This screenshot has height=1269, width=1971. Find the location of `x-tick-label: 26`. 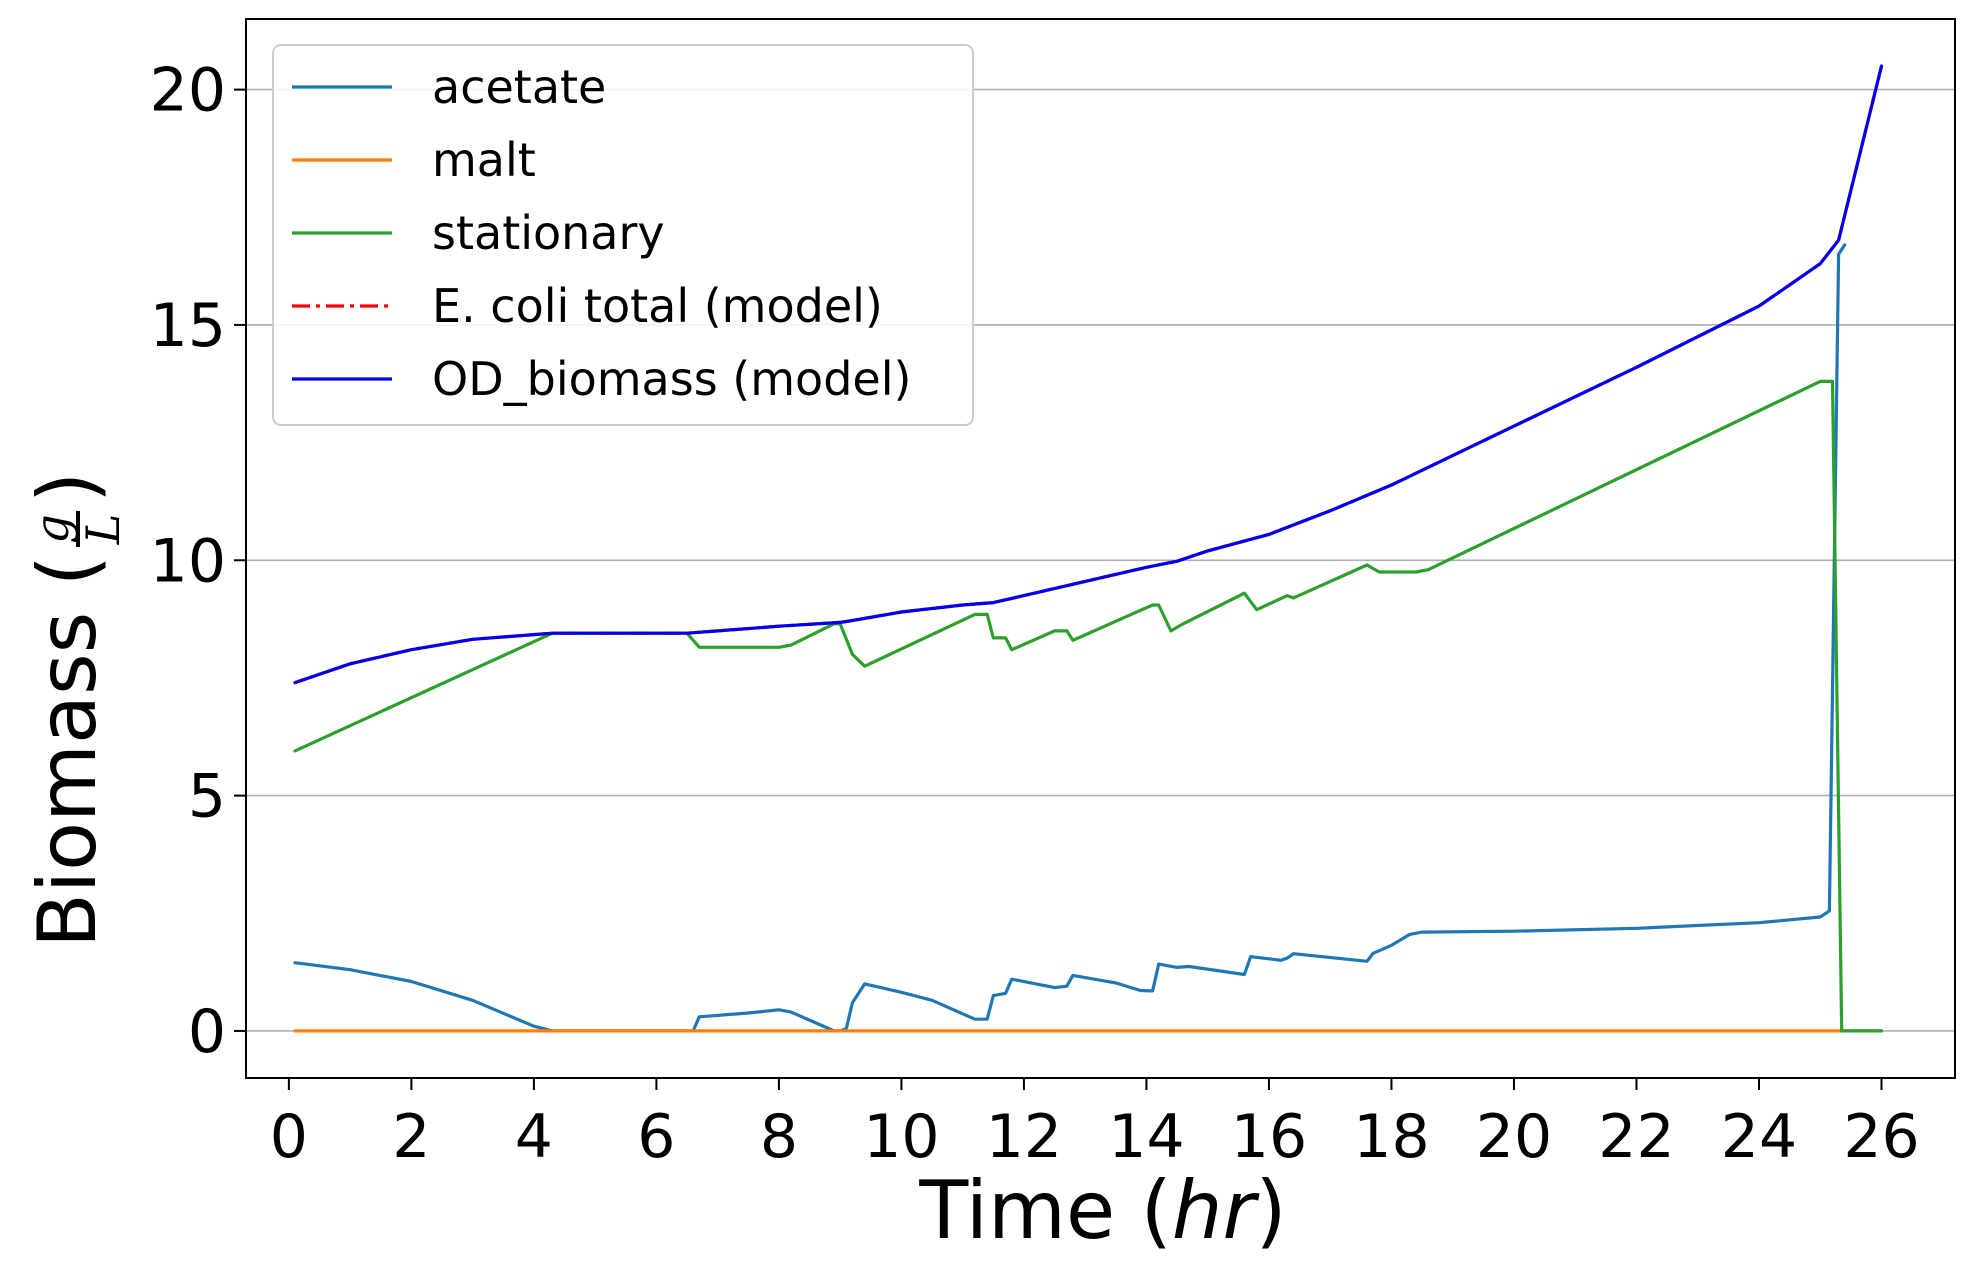

x-tick-label: 26 is located at coordinates (1881, 1137).